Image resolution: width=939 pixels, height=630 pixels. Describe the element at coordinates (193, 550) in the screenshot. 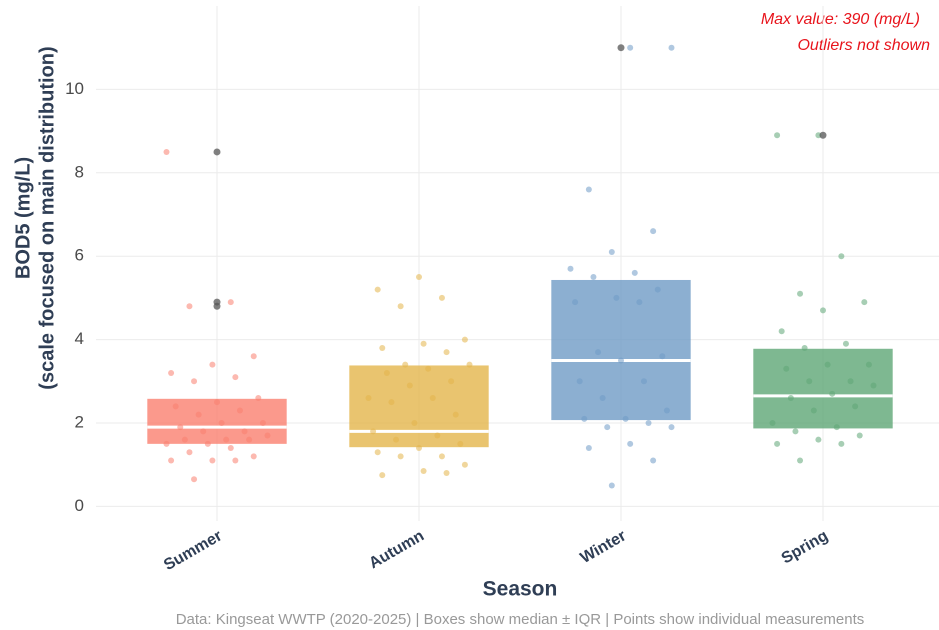

I see `x-tick-label: Summer` at that location.